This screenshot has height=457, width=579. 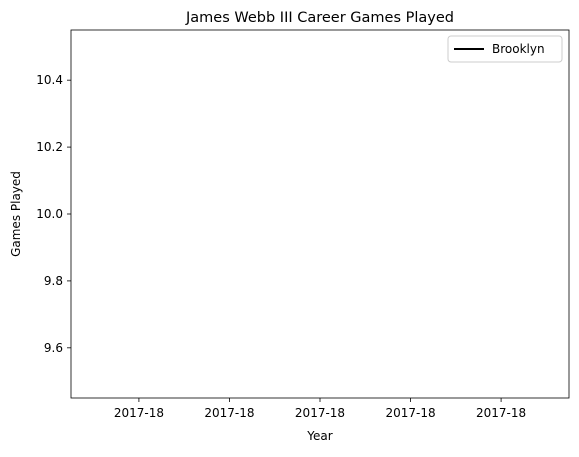 What do you see at coordinates (49, 147) in the screenshot?
I see `y-tick-label: 10.2` at bounding box center [49, 147].